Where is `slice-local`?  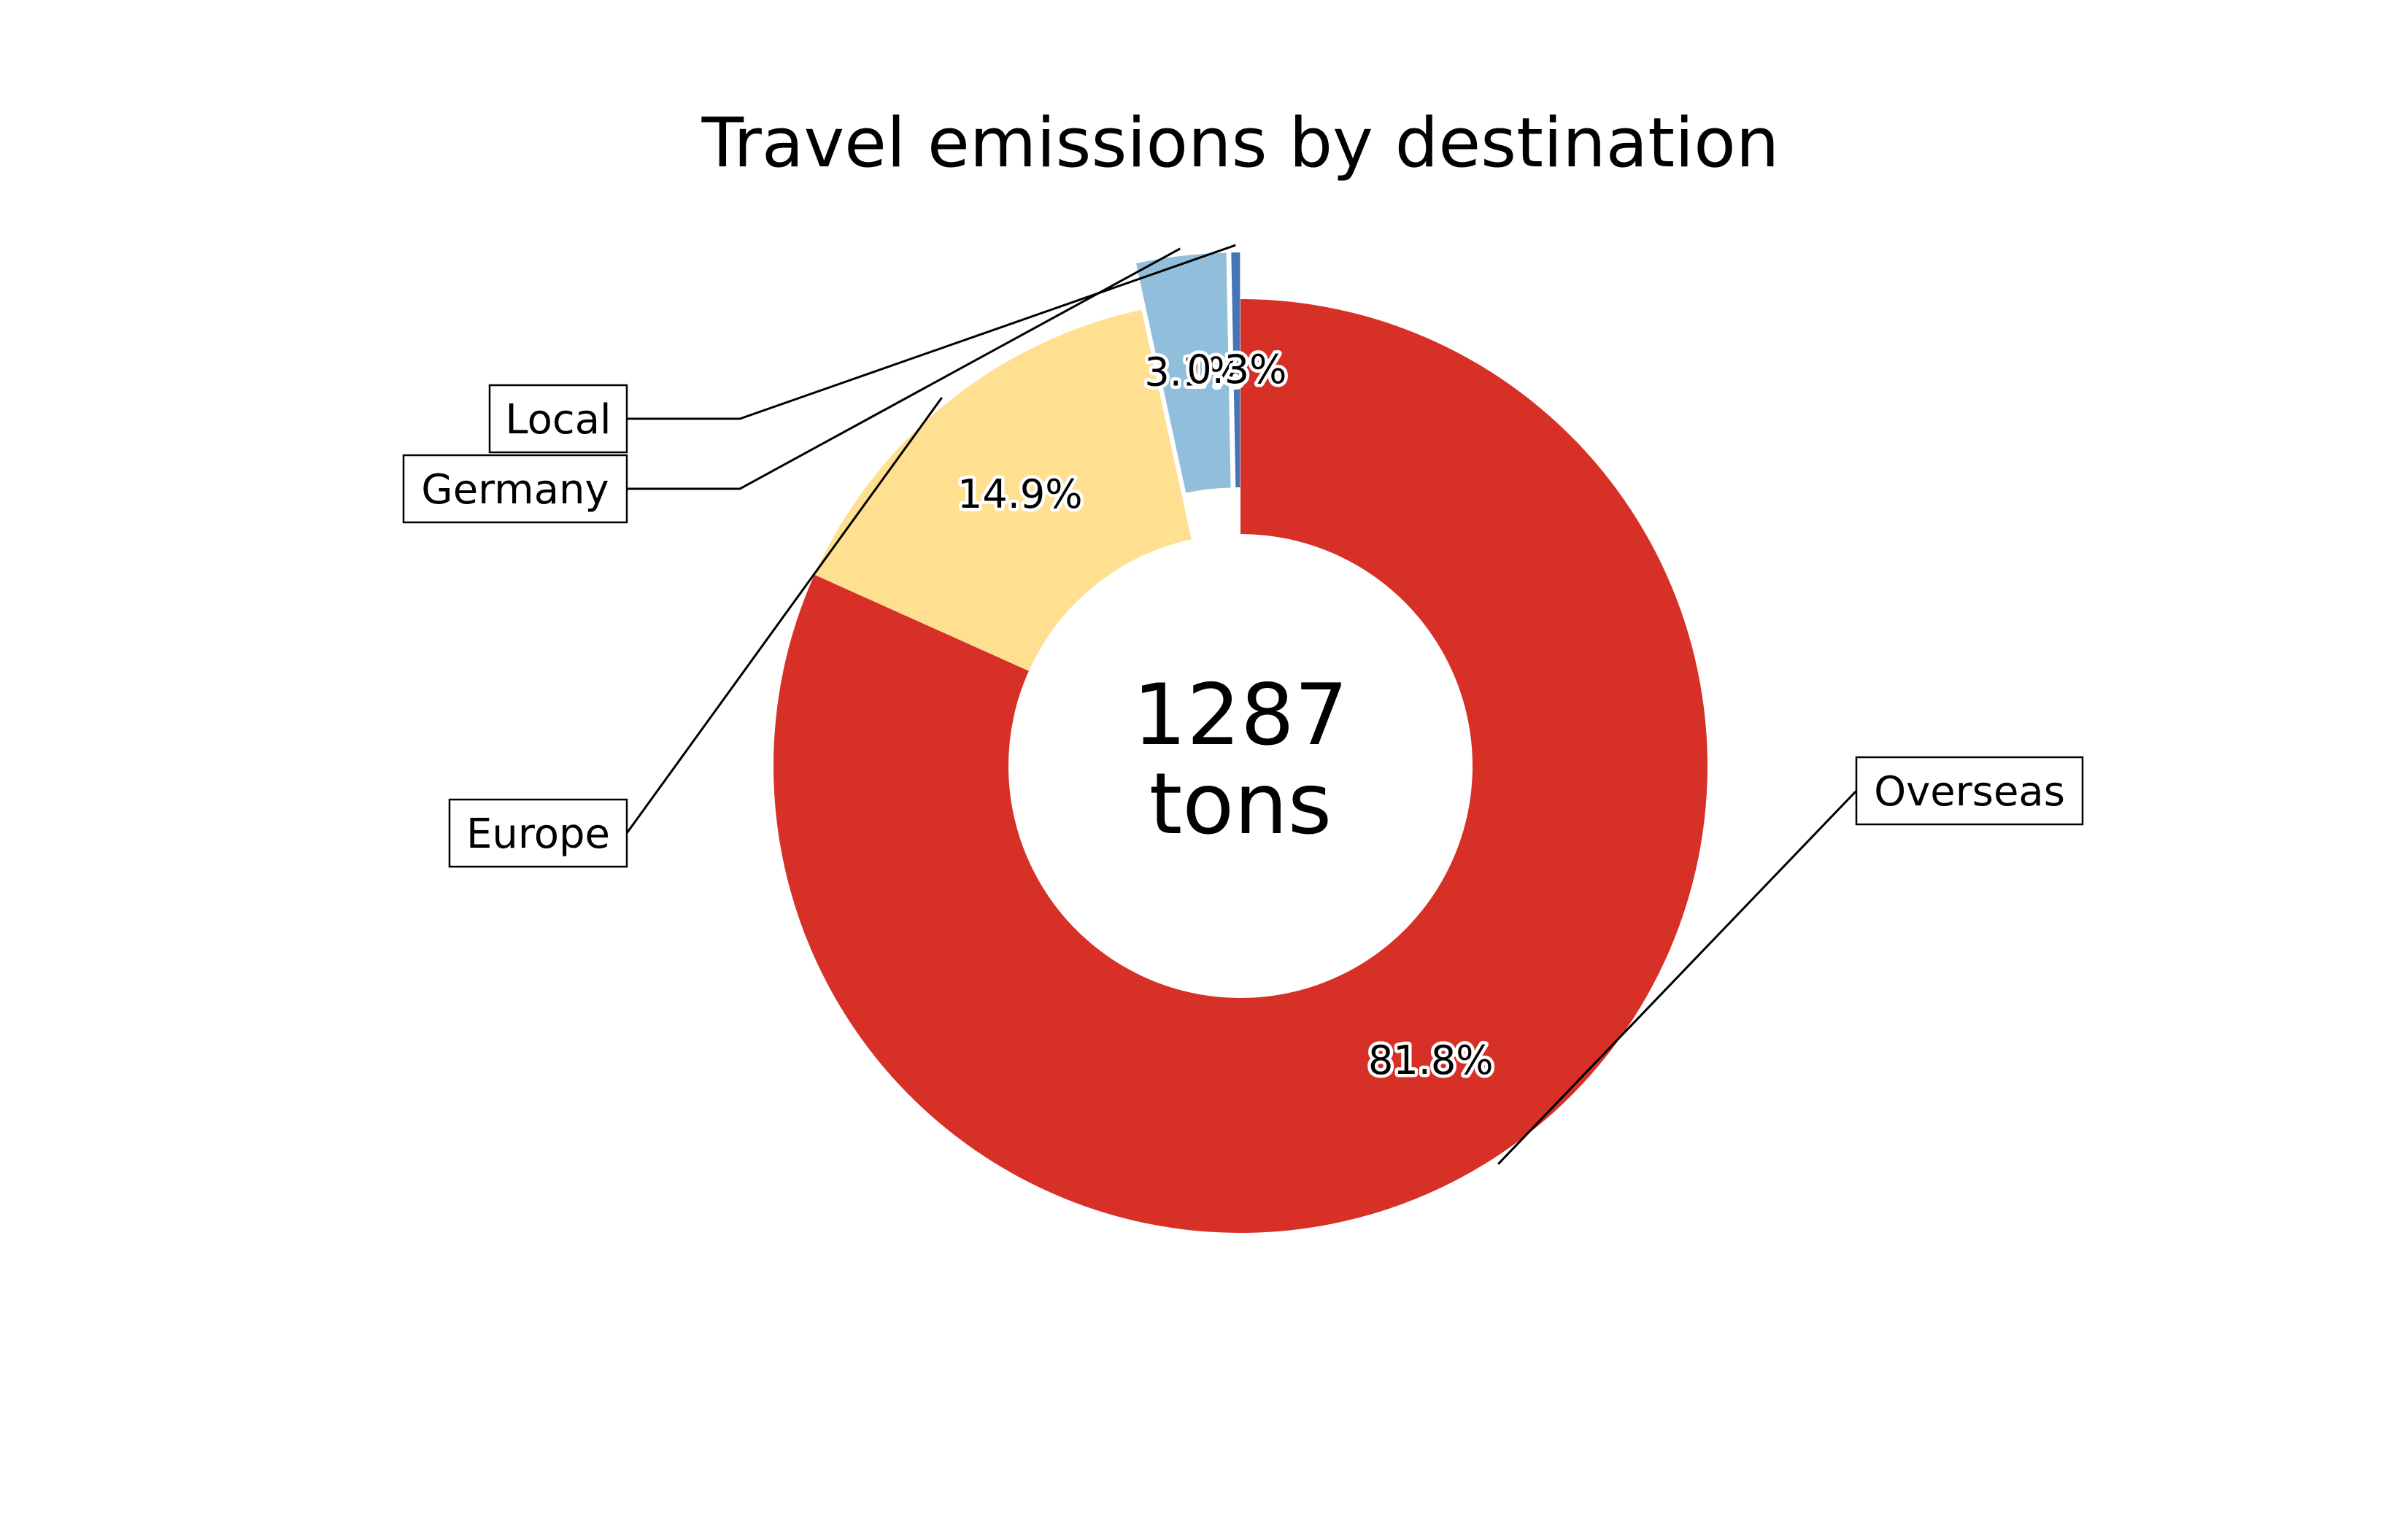 slice-local is located at coordinates (1235, 370).